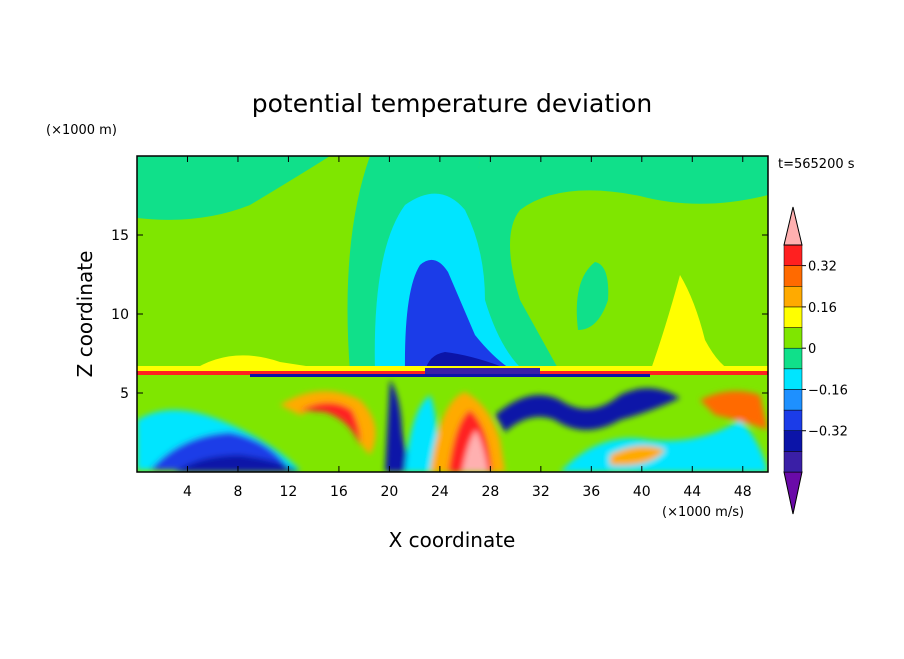  Describe the element at coordinates (490, 492) in the screenshot. I see `x-tick-label: 28` at that location.